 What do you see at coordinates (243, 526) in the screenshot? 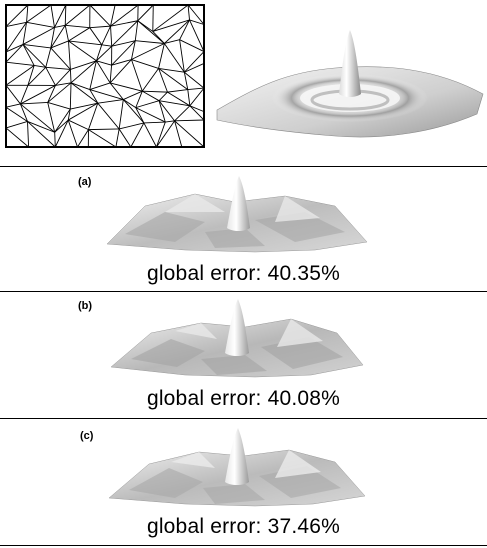
I see `global-error-caption: global error: 37.46%` at bounding box center [243, 526].